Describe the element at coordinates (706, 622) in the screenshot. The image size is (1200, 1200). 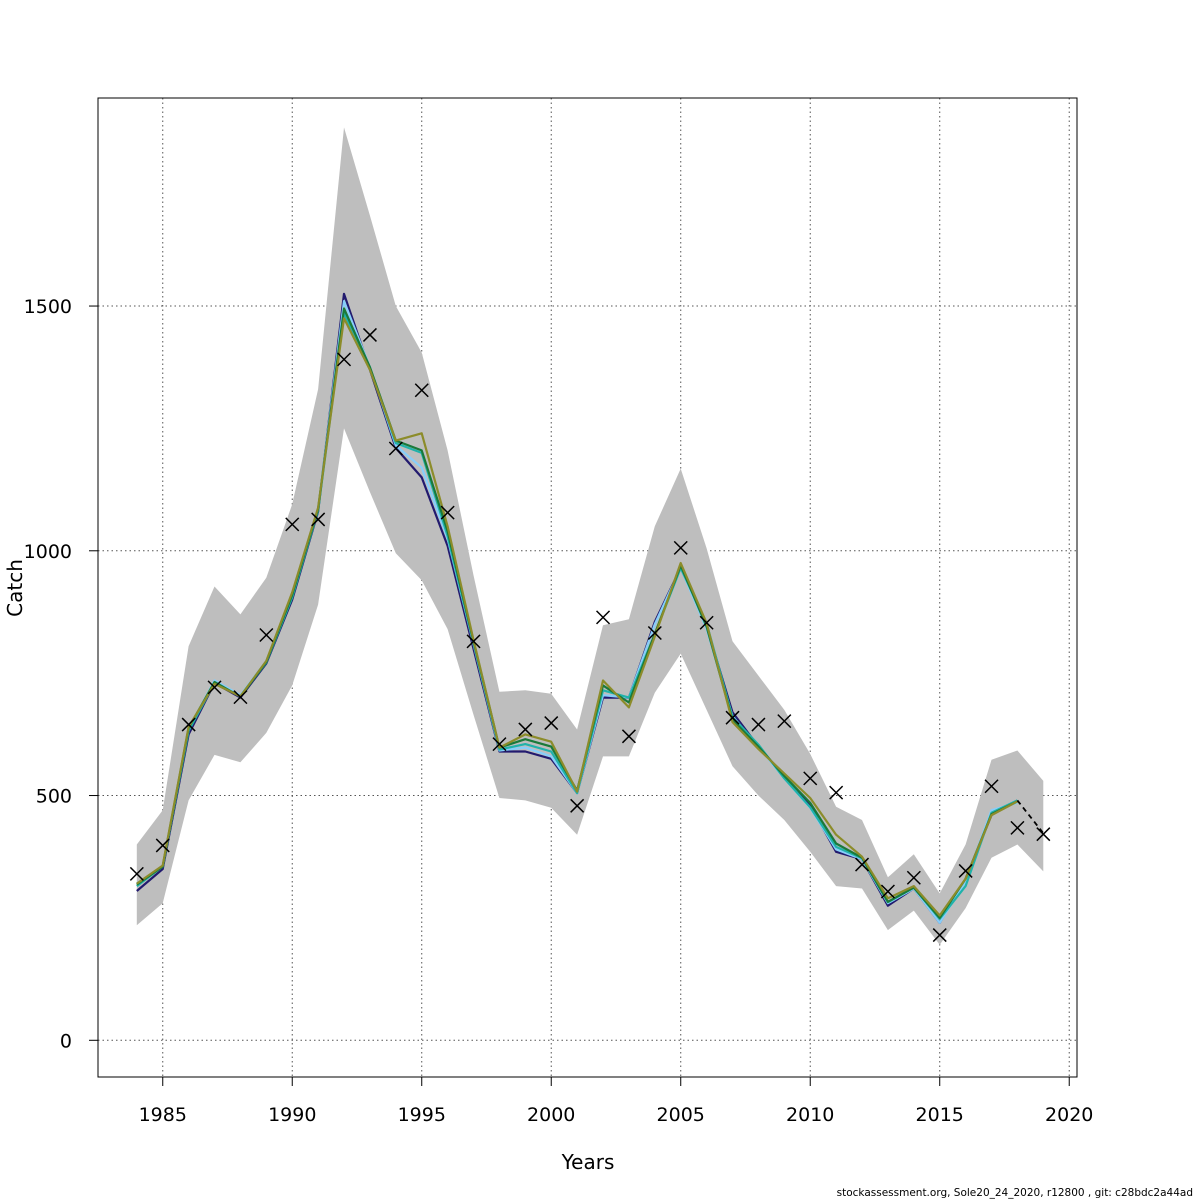
I see `observed-point-2006` at that location.